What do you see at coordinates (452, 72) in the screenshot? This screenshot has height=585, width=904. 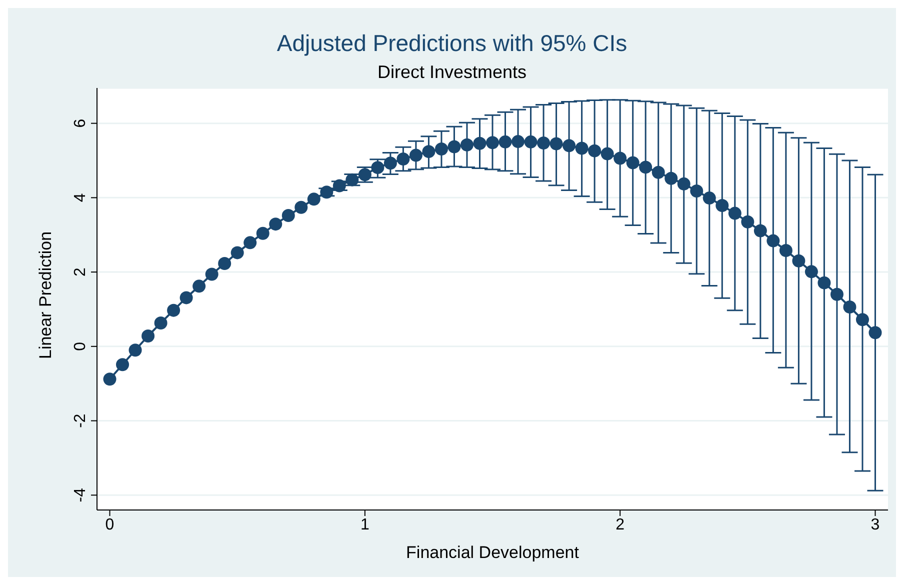 I see `chart-subtitle: Direct Investments` at bounding box center [452, 72].